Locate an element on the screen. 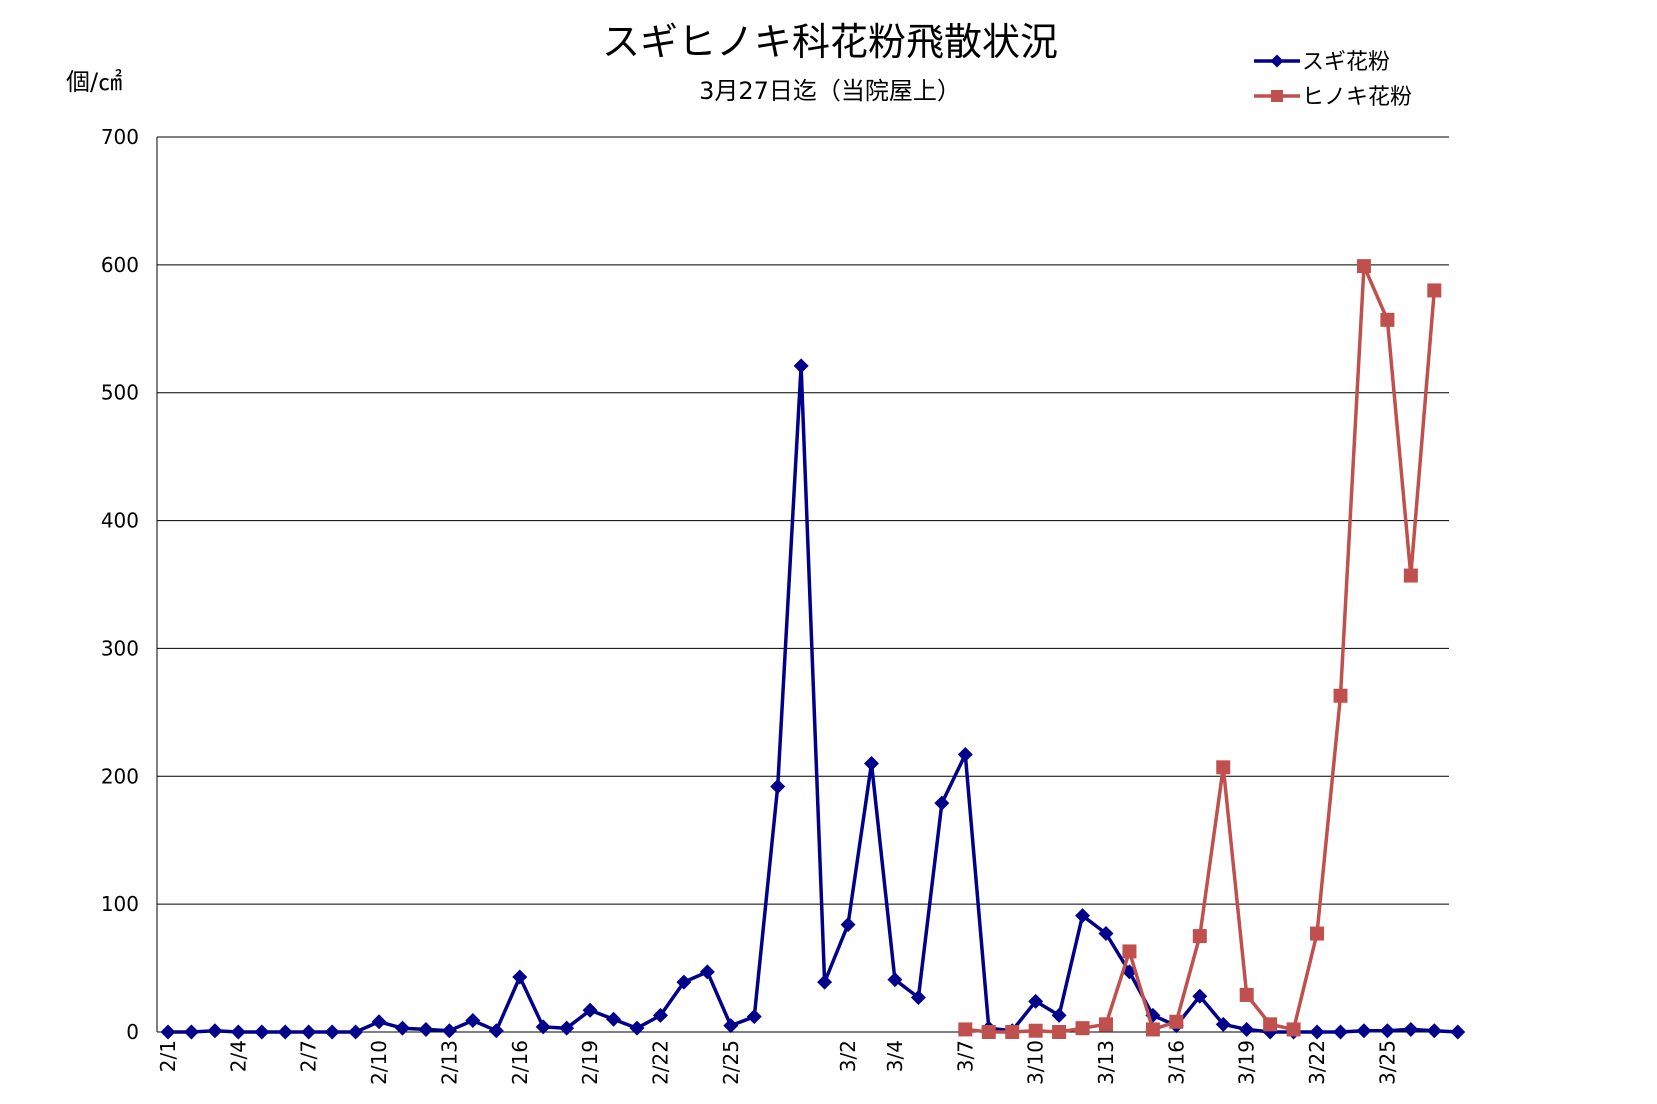 This screenshot has height=1104, width=1657. x-tick-label: 3/2 is located at coordinates (848, 1056).